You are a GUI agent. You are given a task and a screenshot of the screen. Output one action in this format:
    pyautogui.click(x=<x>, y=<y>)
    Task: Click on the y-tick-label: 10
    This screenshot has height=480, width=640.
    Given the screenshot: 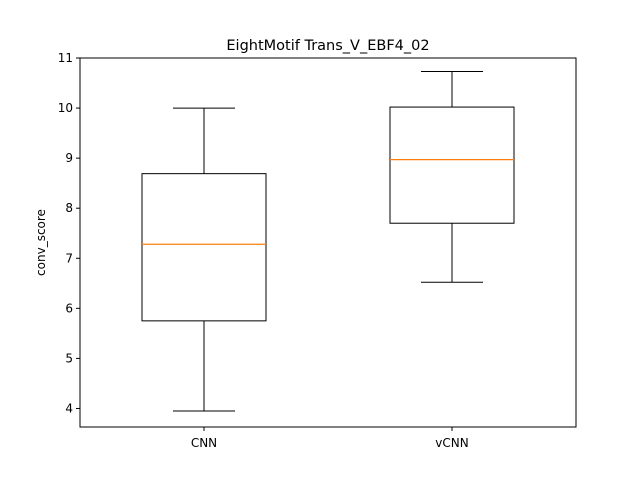 What is the action you would take?
    pyautogui.click(x=65, y=108)
    